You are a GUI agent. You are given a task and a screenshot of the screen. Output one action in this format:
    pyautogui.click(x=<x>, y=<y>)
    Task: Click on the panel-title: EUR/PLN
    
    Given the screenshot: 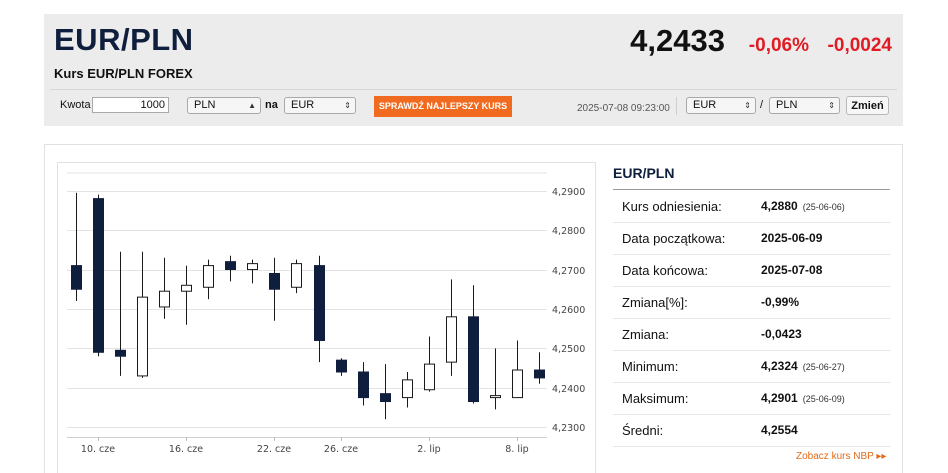 What is the action you would take?
    pyautogui.click(x=644, y=173)
    